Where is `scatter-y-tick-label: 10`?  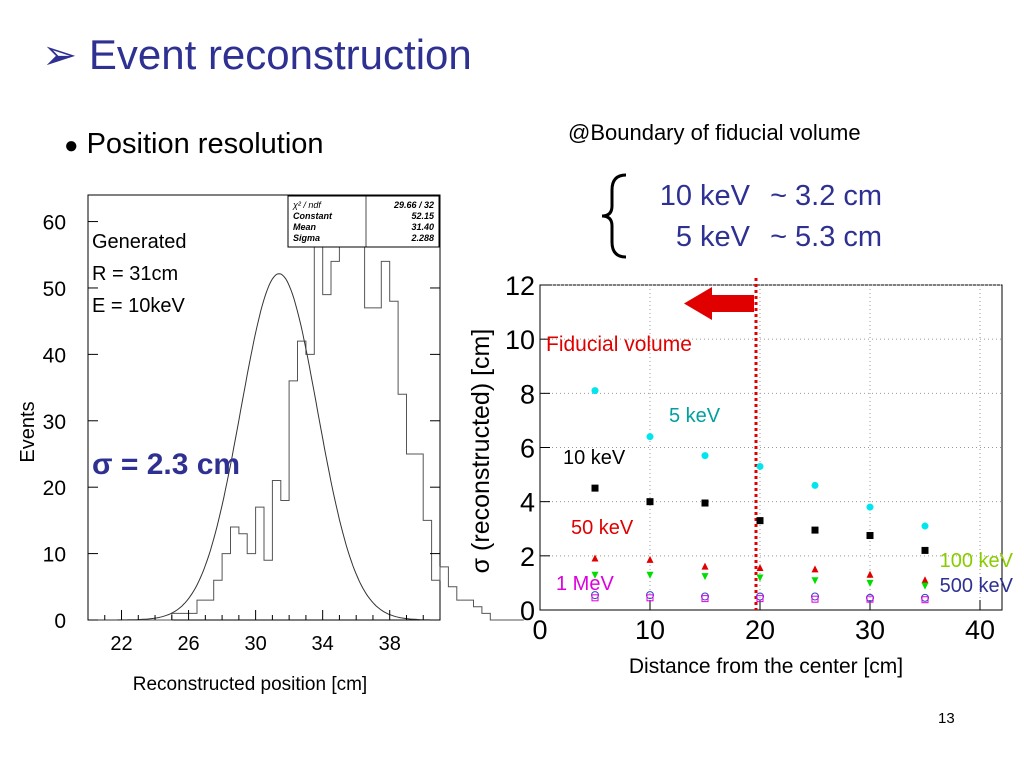
scatter-y-tick-label: 10 is located at coordinates (520, 340).